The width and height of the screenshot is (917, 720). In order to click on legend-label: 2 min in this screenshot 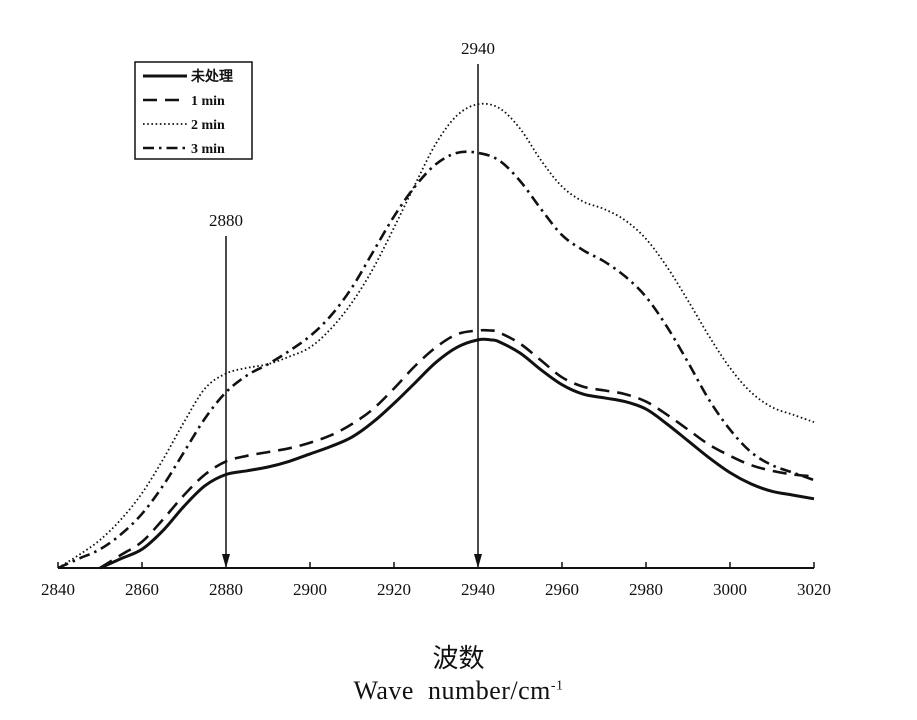, I will do `click(208, 125)`.